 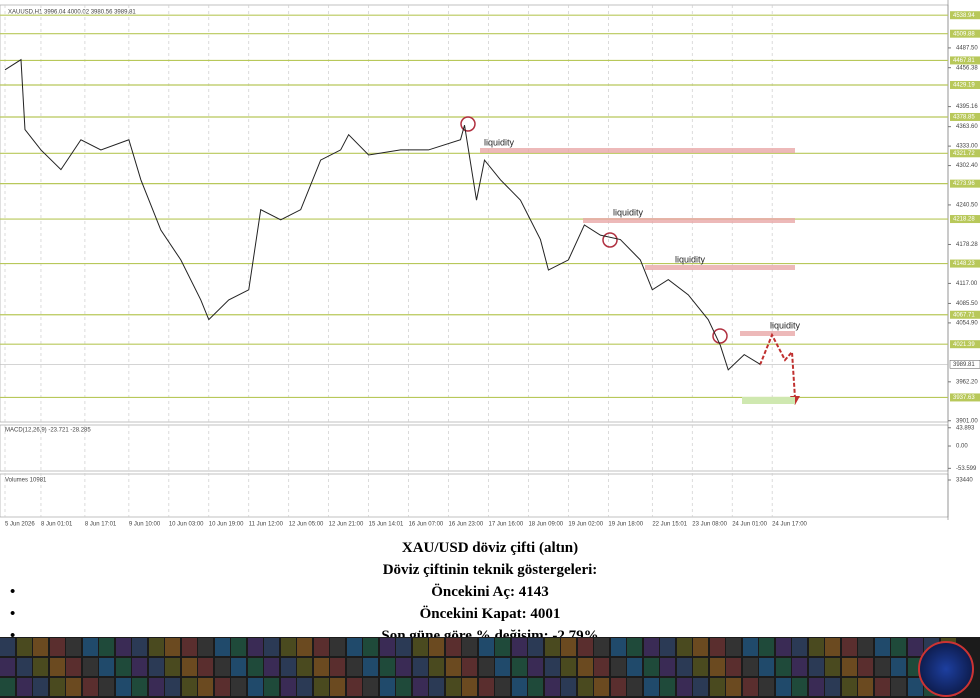 I want to click on level-label: 4148.23, so click(x=964, y=264).